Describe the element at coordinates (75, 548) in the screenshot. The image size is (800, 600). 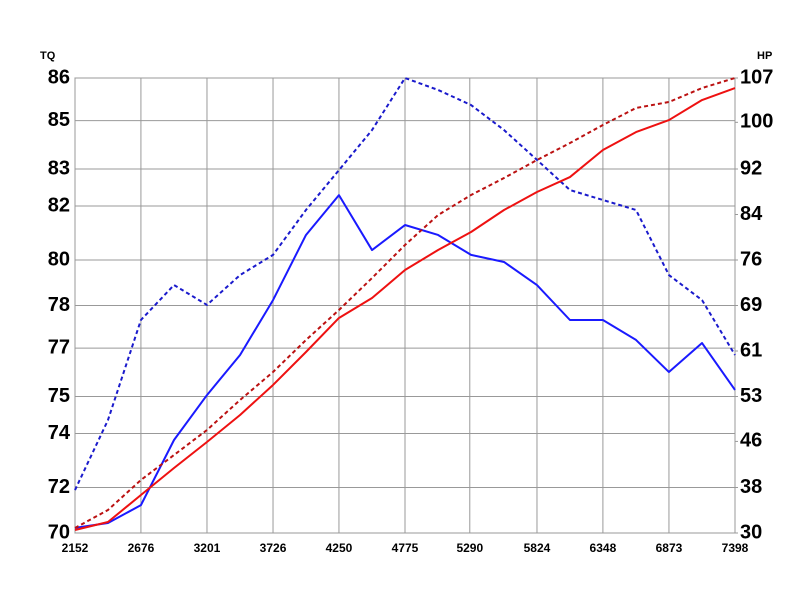
I see `x-tick-label: 2152` at that location.